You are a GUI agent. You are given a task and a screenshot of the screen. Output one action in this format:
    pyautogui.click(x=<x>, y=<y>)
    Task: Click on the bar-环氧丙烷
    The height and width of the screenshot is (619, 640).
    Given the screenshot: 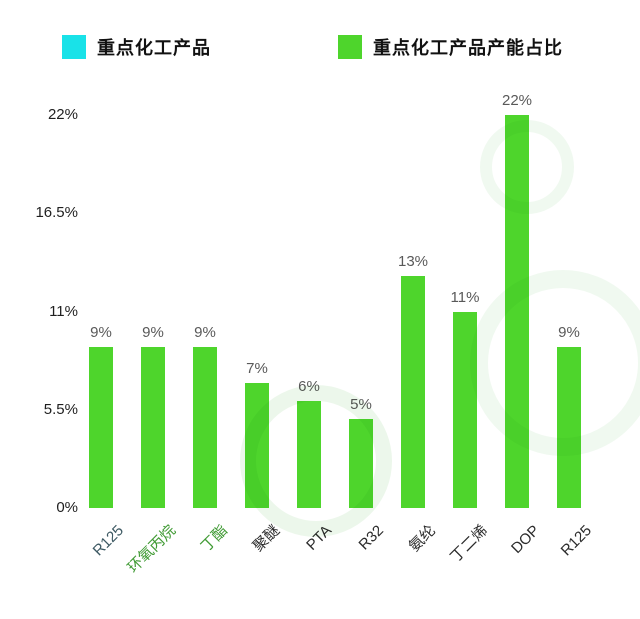 What is the action you would take?
    pyautogui.click(x=153, y=427)
    